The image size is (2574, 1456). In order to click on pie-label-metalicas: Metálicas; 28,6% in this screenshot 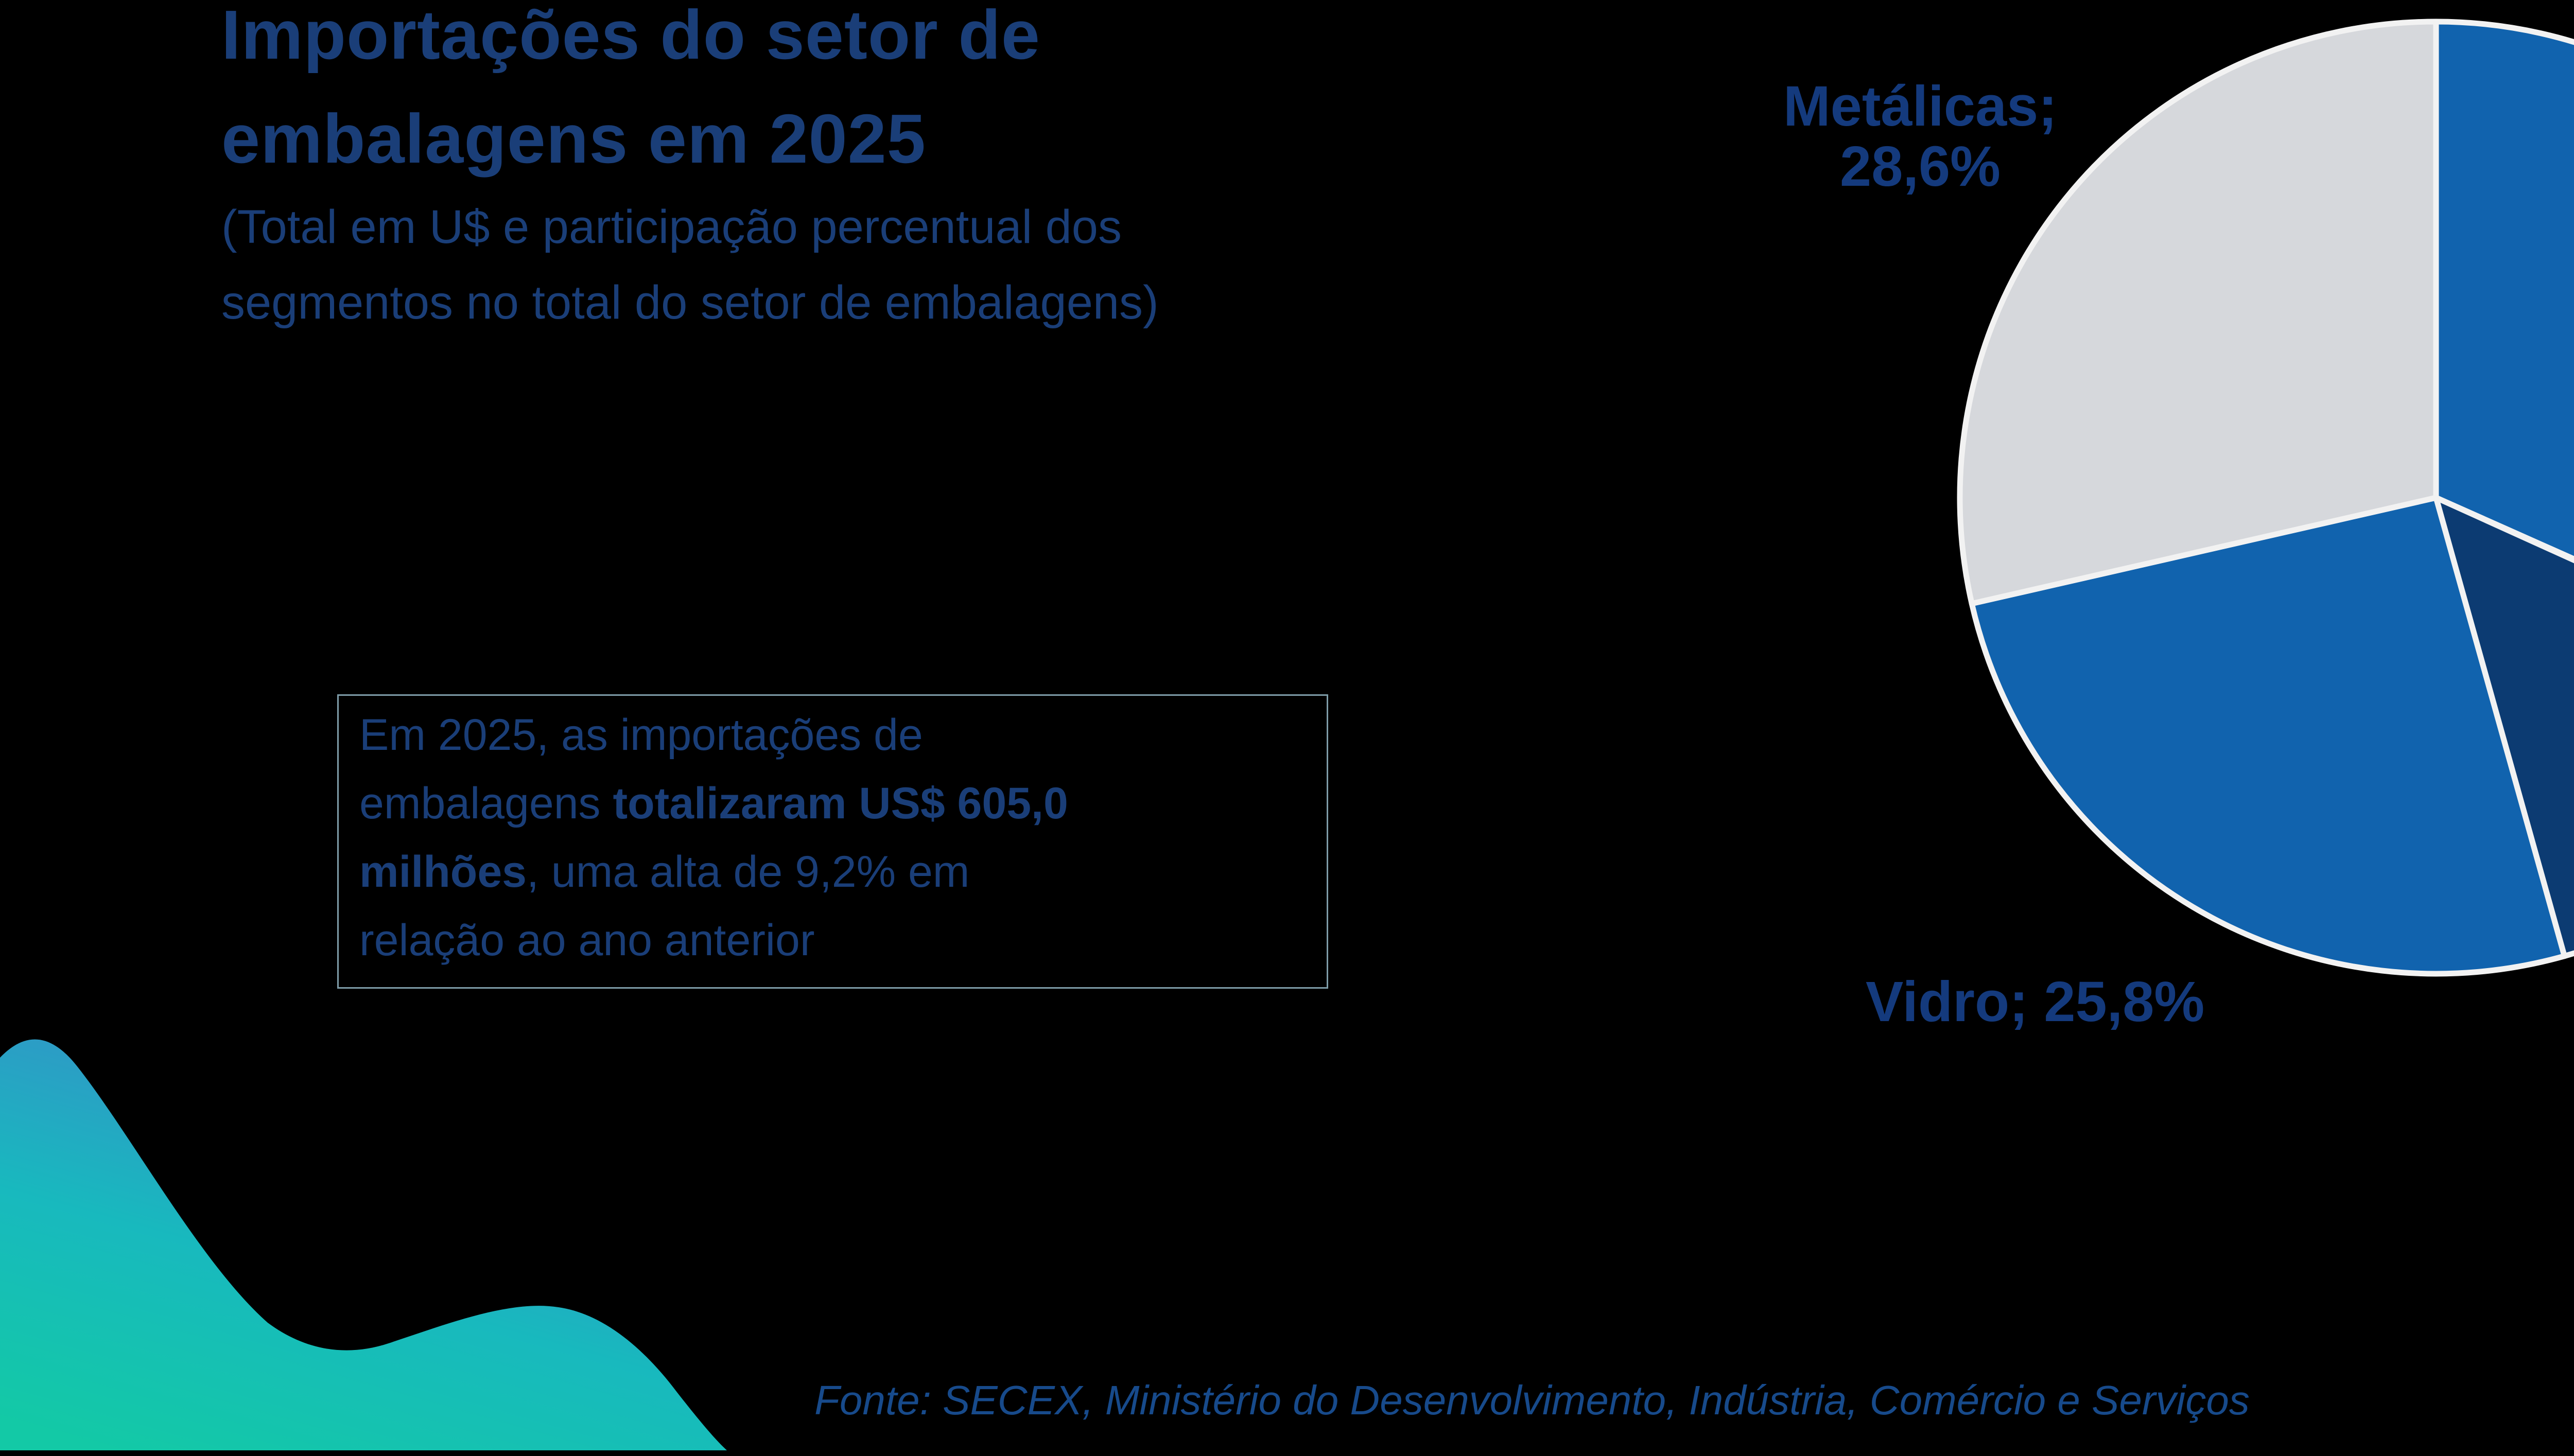, I will do `click(1921, 136)`.